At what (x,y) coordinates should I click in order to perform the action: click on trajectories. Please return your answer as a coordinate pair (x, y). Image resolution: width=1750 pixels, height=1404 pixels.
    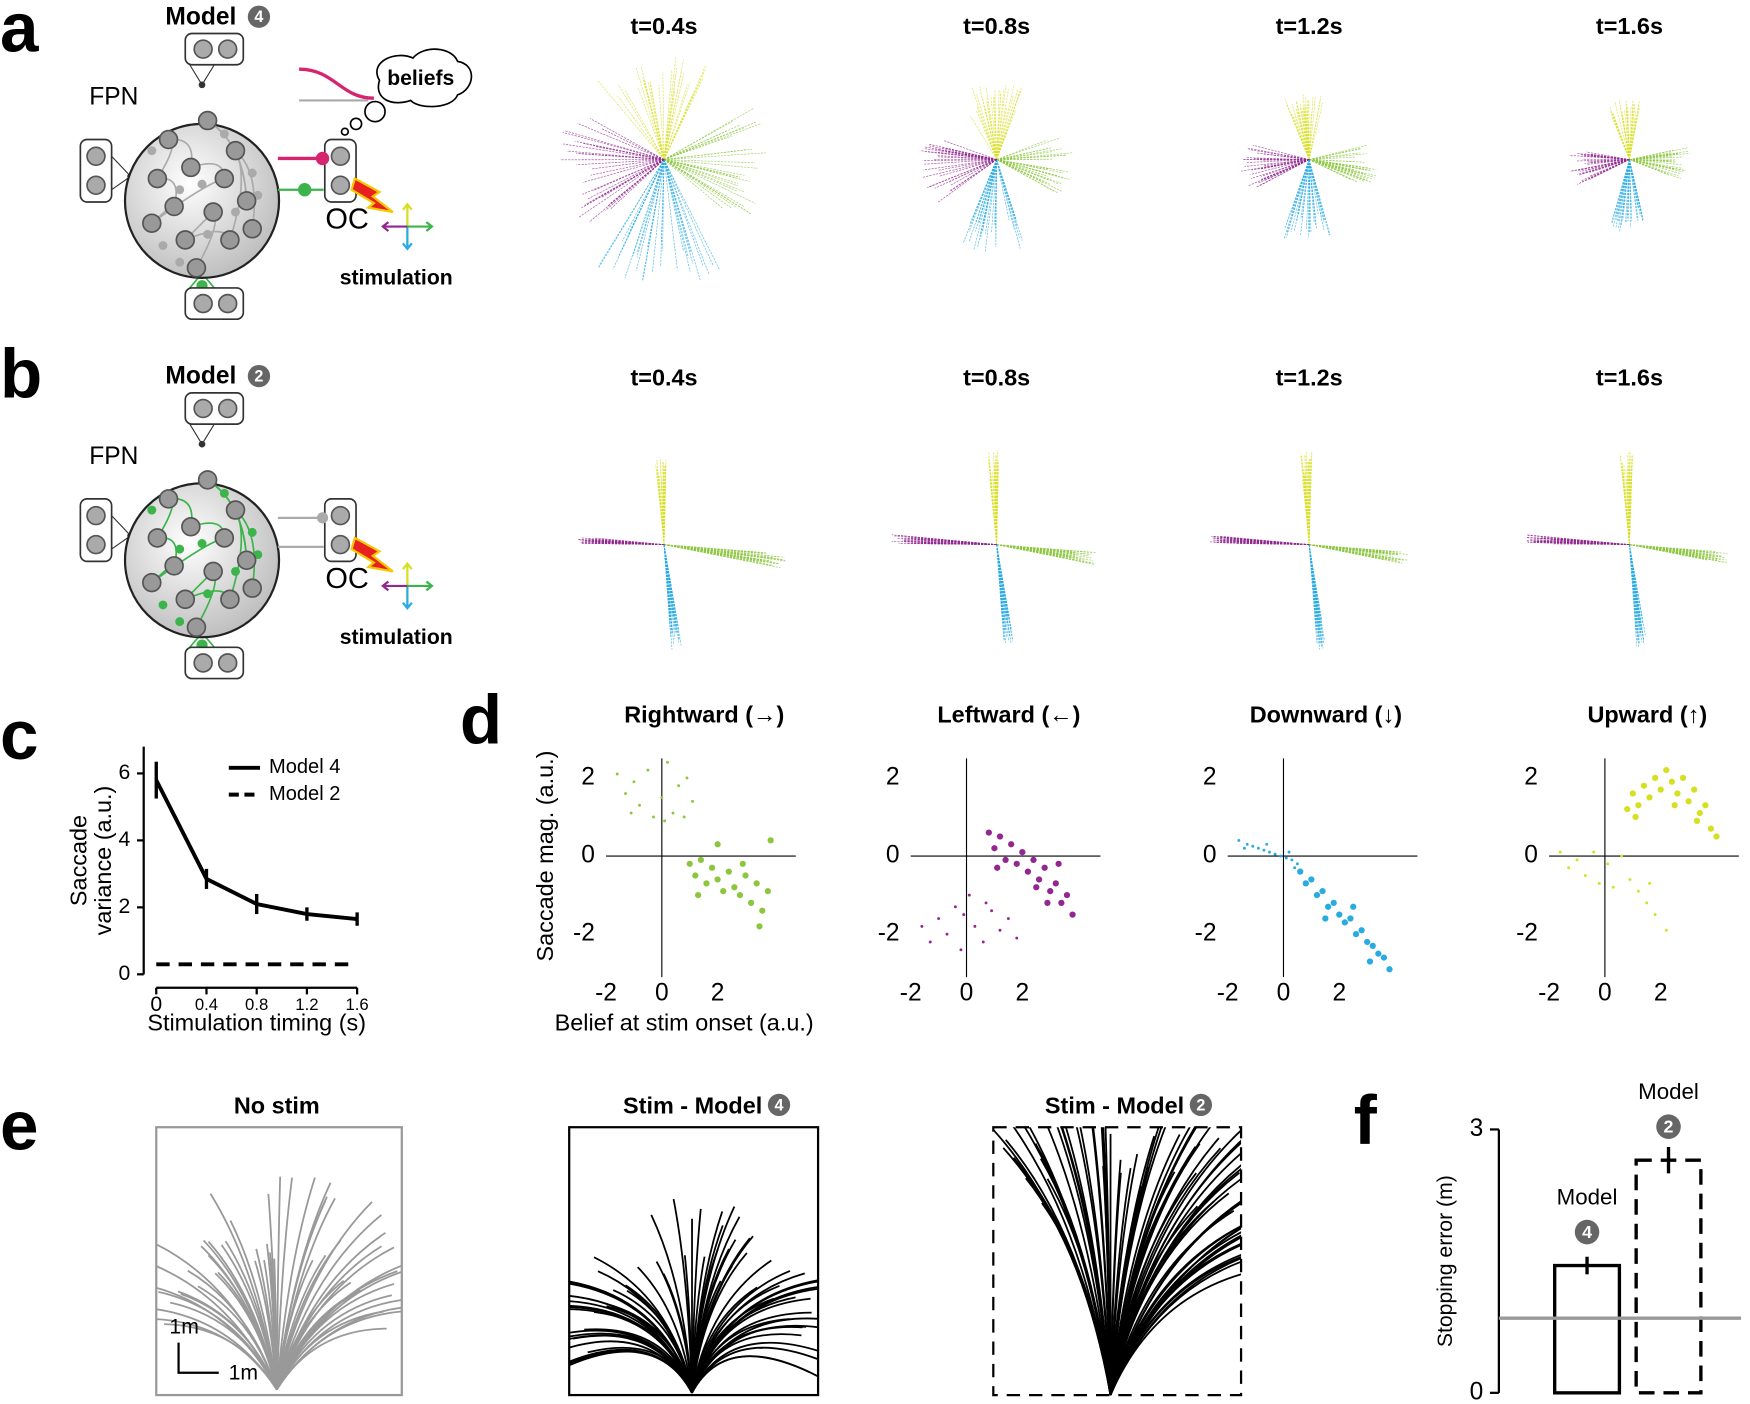
    Looking at the image, I should click on (694, 1296).